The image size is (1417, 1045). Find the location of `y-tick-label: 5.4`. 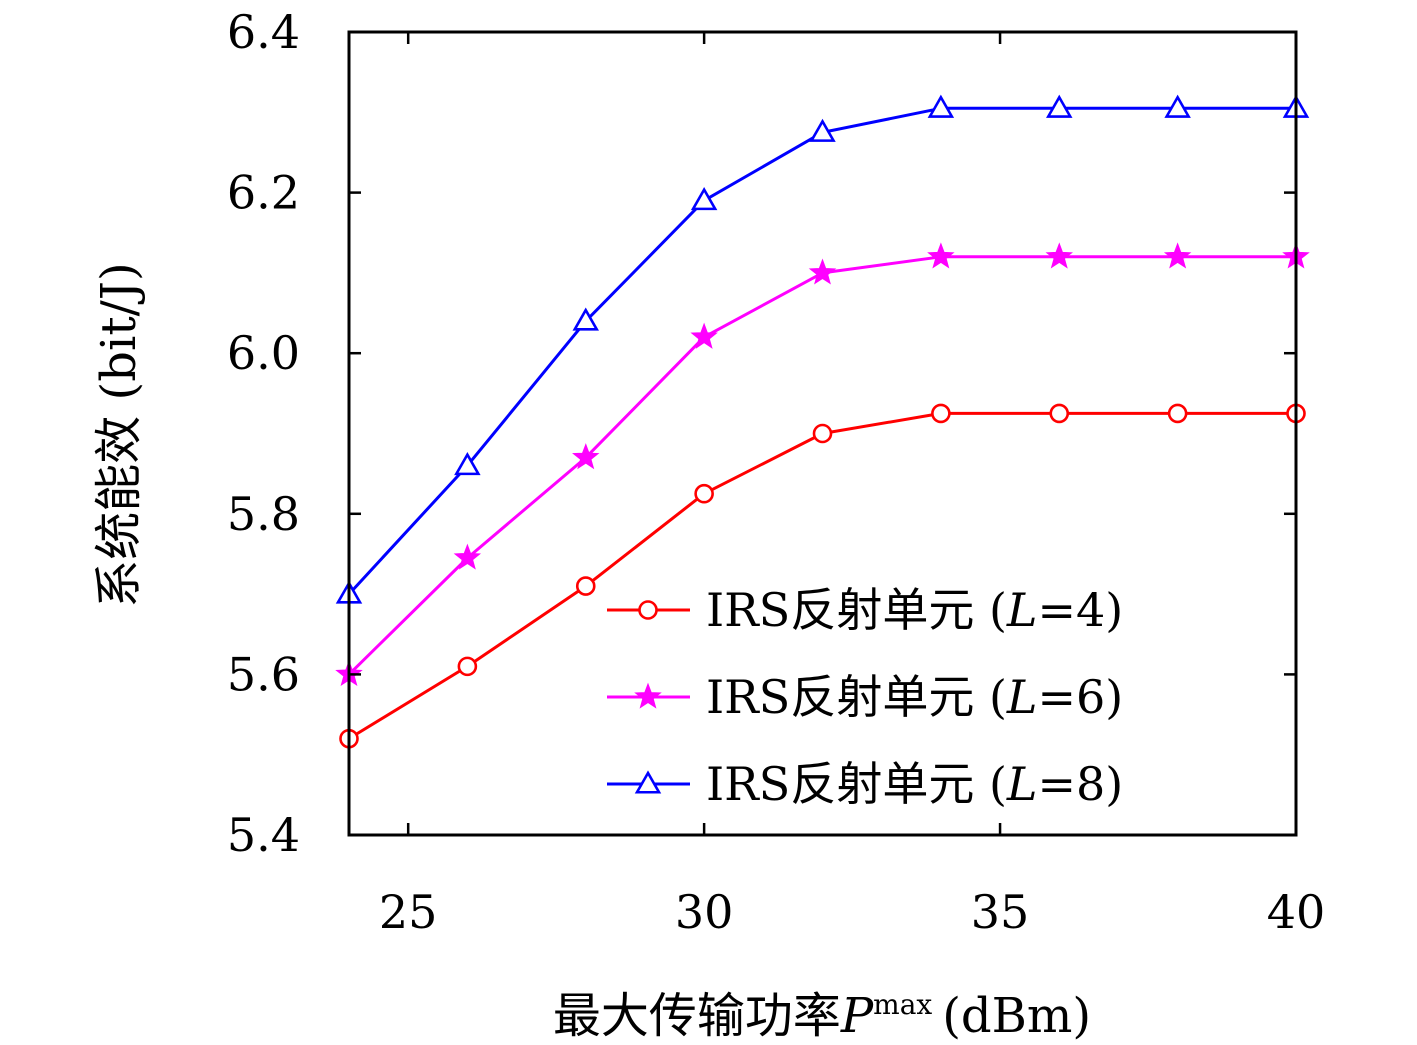

y-tick-label: 5.4 is located at coordinates (263, 835).